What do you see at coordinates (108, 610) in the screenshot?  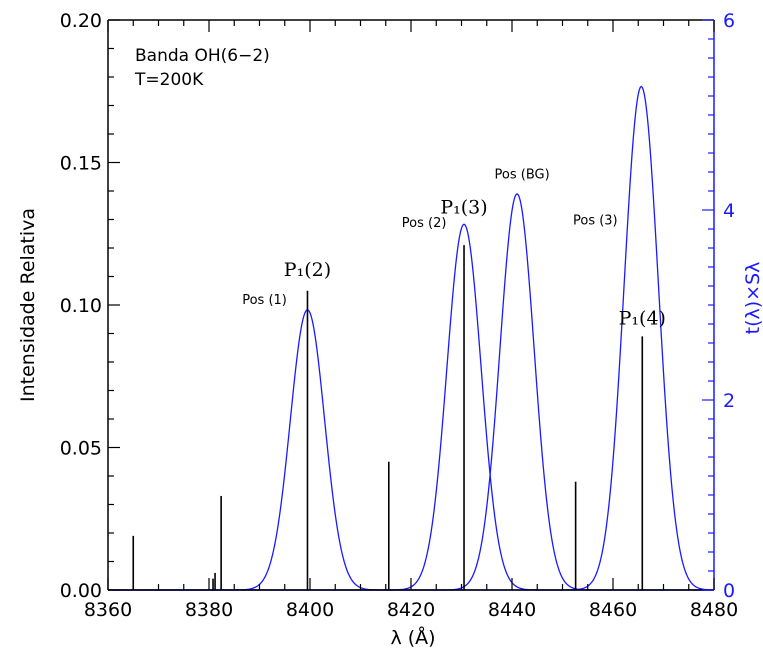 I see `x-tick-label-0: 8360` at bounding box center [108, 610].